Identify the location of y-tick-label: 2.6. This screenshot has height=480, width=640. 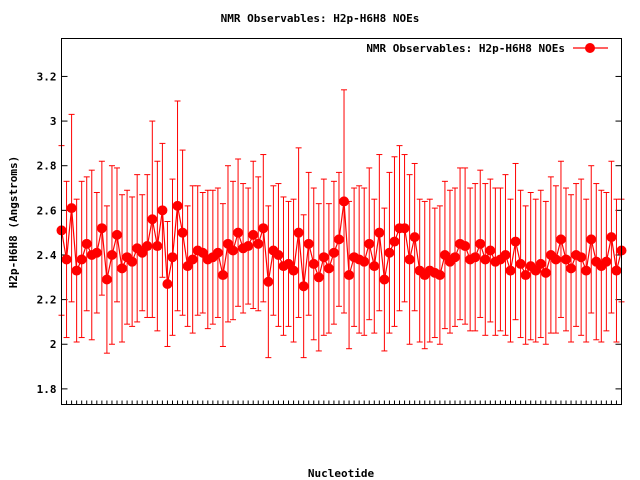
(47, 210).